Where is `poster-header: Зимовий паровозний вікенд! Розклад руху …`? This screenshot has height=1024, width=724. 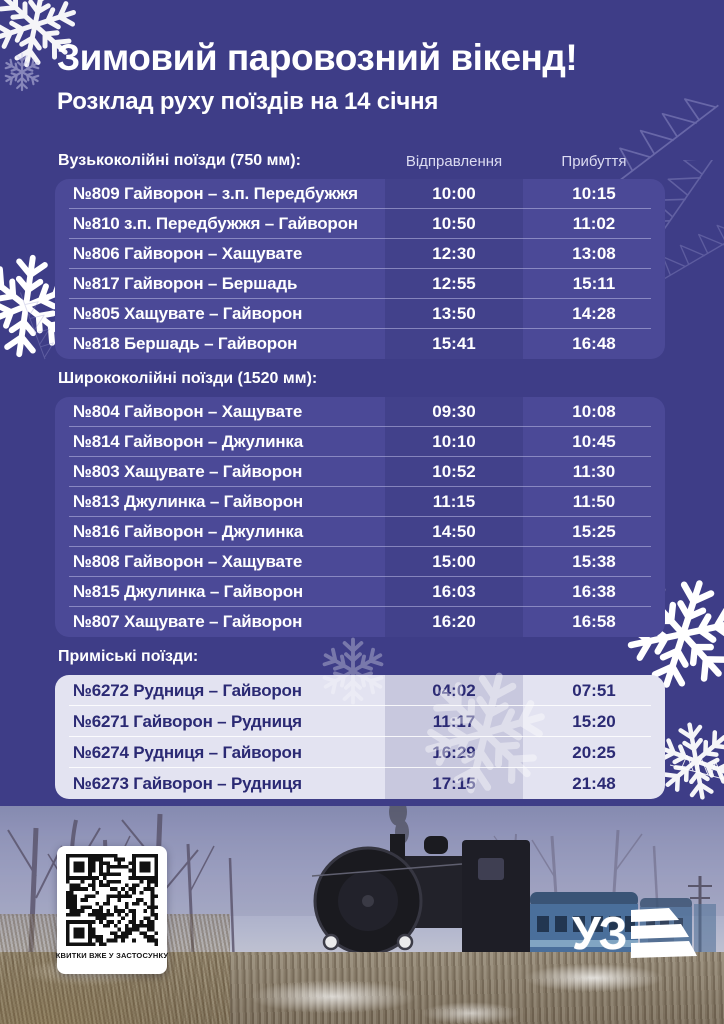
poster-header: Зимовий паровозний вікенд! Розклад руху … is located at coordinates (367, 76).